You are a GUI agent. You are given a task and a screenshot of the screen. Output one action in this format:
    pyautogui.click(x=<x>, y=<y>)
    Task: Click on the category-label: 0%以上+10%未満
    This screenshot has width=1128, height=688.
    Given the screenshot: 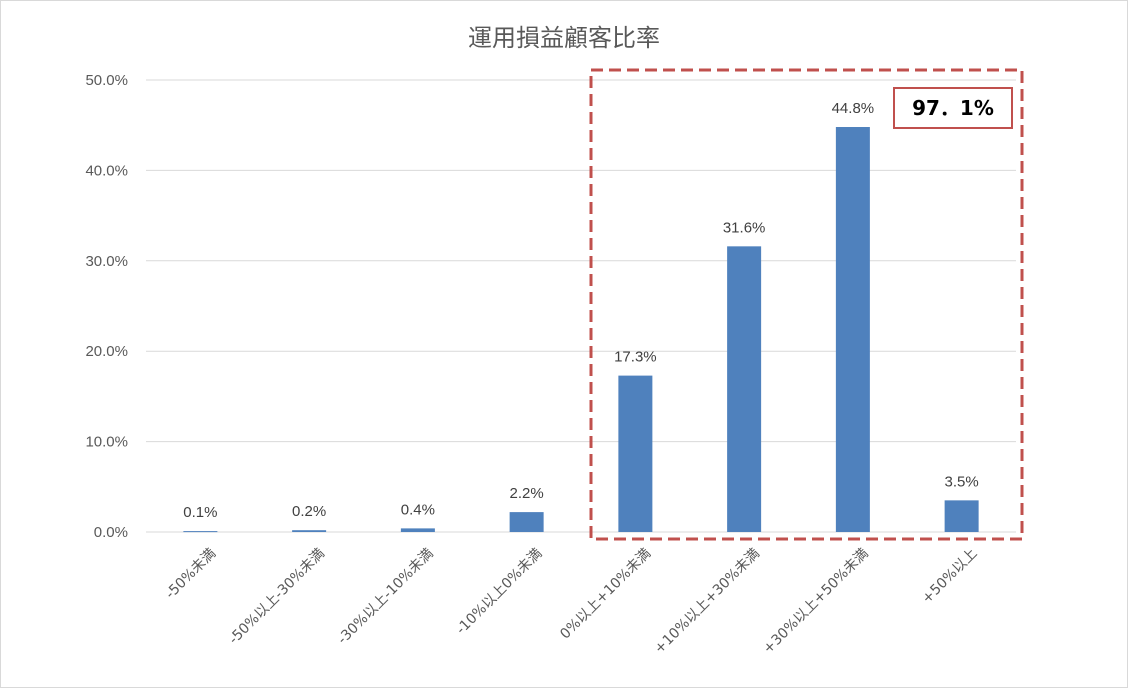 What is the action you would take?
    pyautogui.click(x=605, y=594)
    